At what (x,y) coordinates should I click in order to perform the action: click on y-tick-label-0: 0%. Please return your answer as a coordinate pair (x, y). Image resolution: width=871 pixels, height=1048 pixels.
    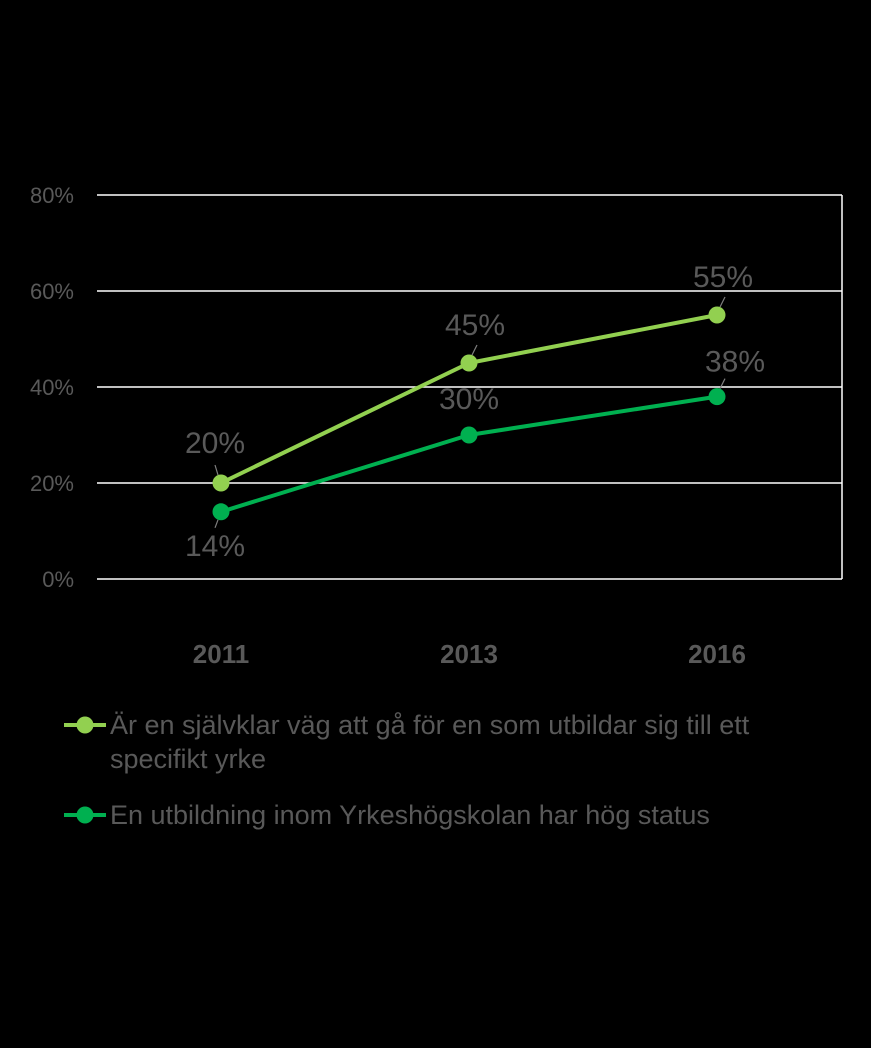
    Looking at the image, I should click on (58, 579).